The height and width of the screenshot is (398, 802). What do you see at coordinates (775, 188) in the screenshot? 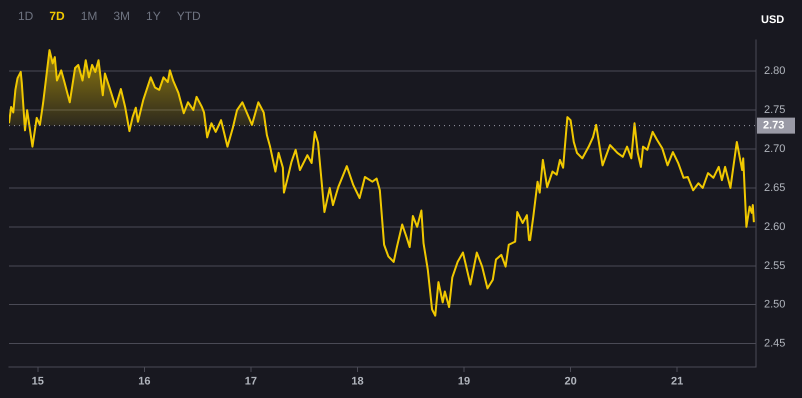
I see `y-tick-label: 2.65` at bounding box center [775, 188].